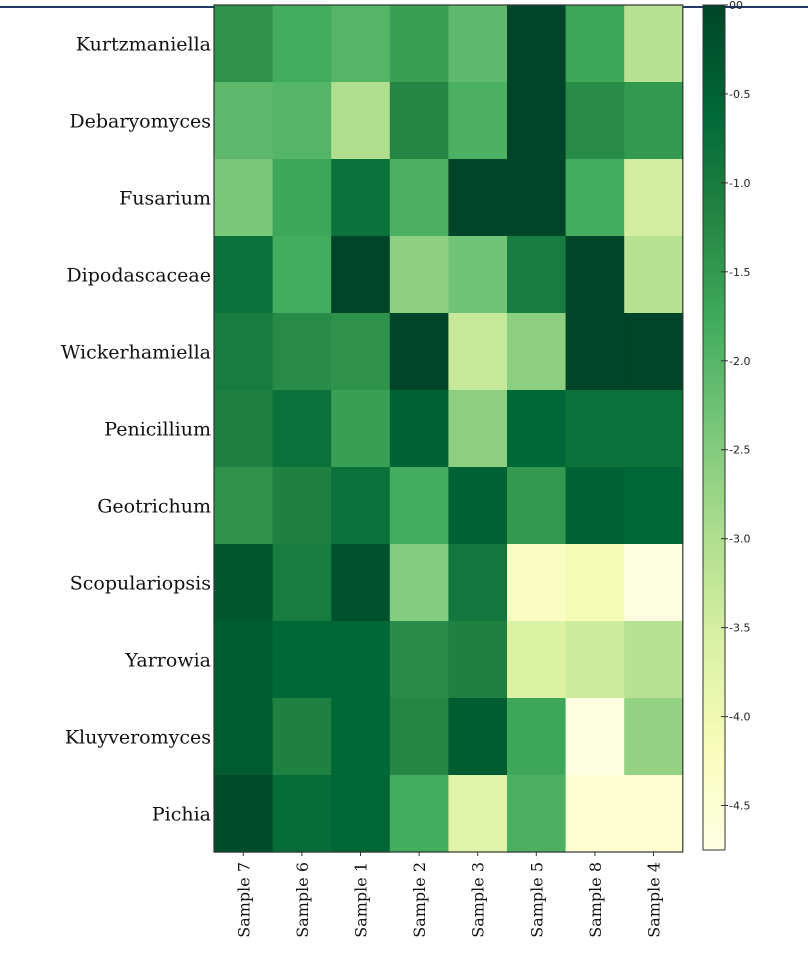 The height and width of the screenshot is (973, 808). Describe the element at coordinates (154, 507) in the screenshot. I see `row-label: Geotrichum` at that location.